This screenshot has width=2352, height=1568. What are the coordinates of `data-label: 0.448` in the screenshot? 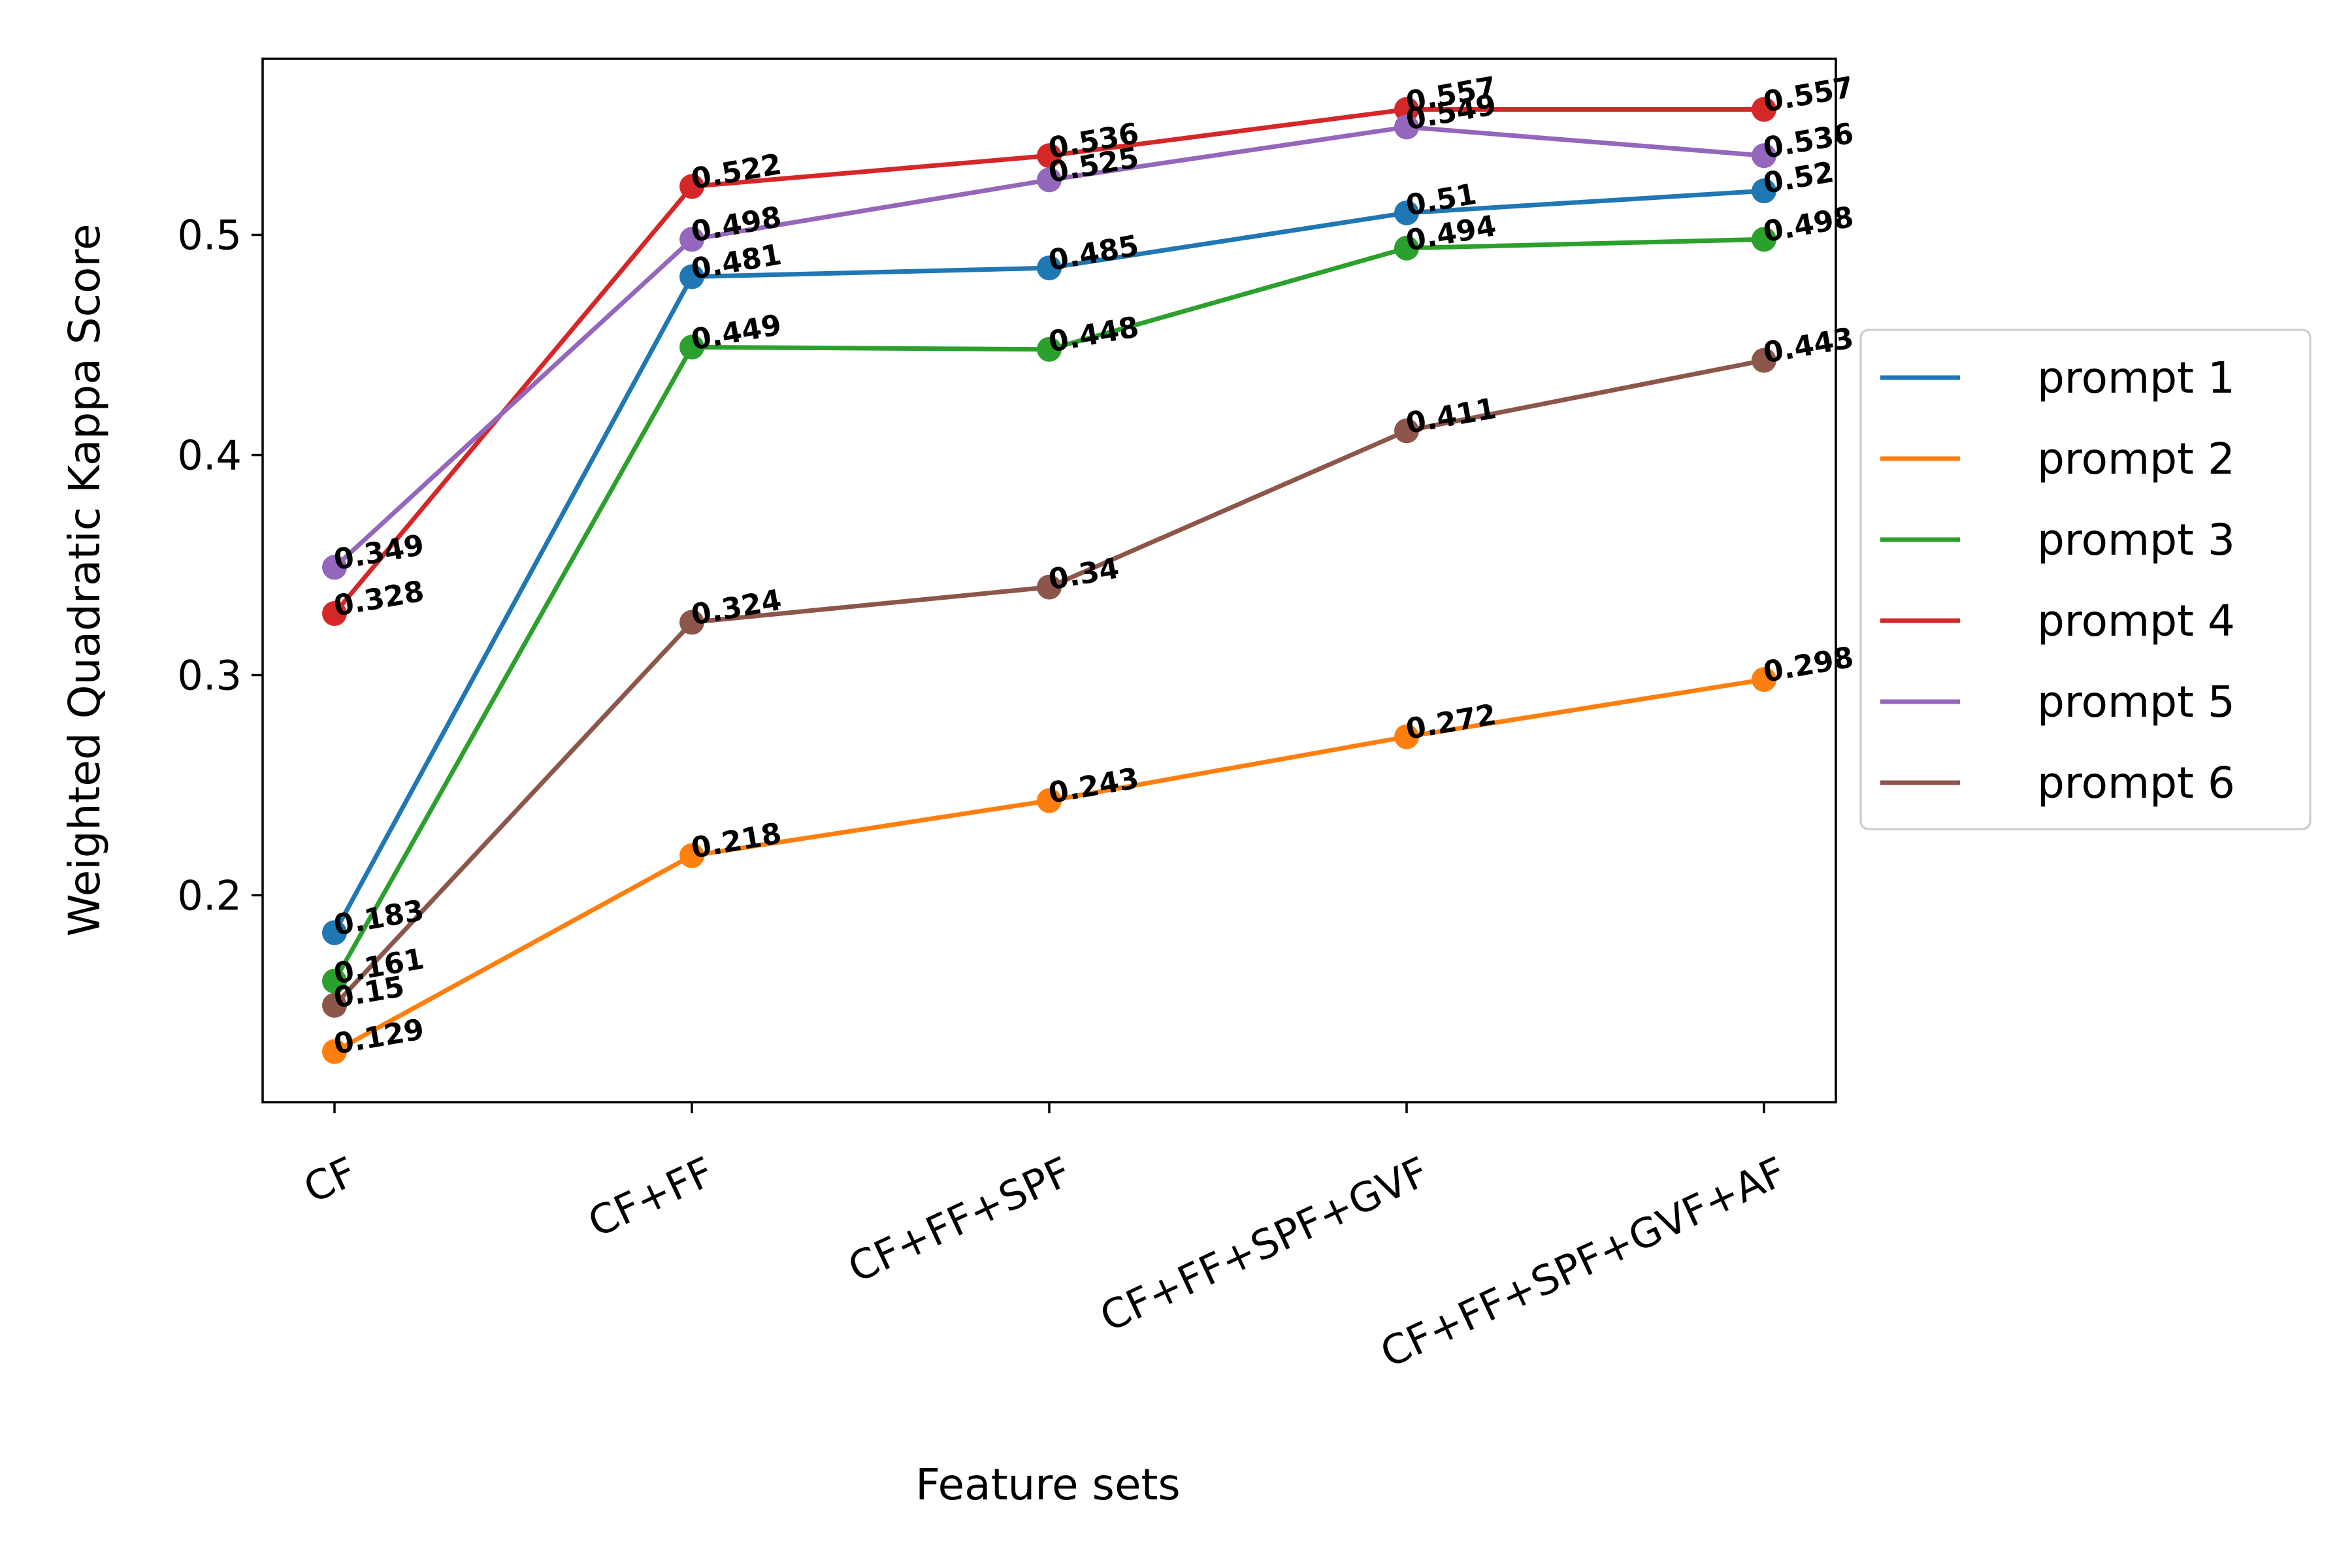 It's located at (1093, 334).